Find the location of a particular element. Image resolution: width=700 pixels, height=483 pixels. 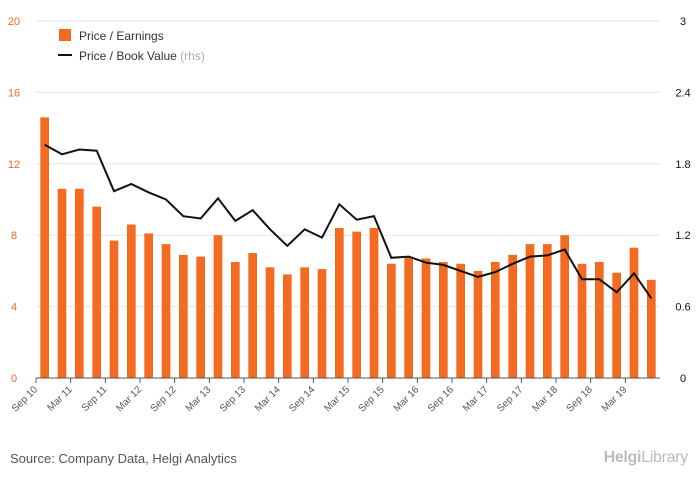

x-tick-label: Mar 19 is located at coordinates (615, 399).